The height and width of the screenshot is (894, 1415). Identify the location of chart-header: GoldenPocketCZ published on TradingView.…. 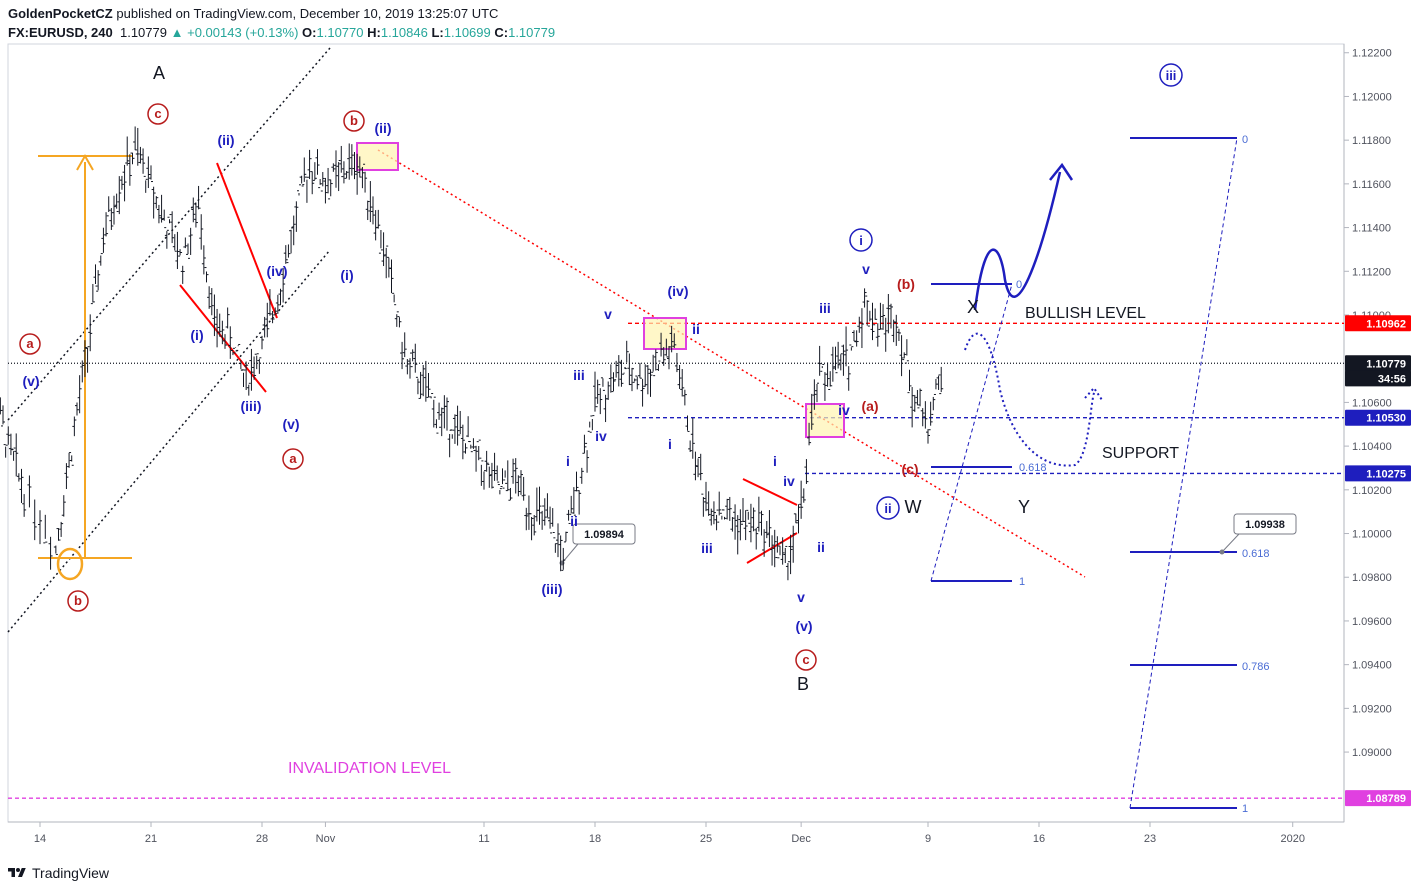
(708, 23).